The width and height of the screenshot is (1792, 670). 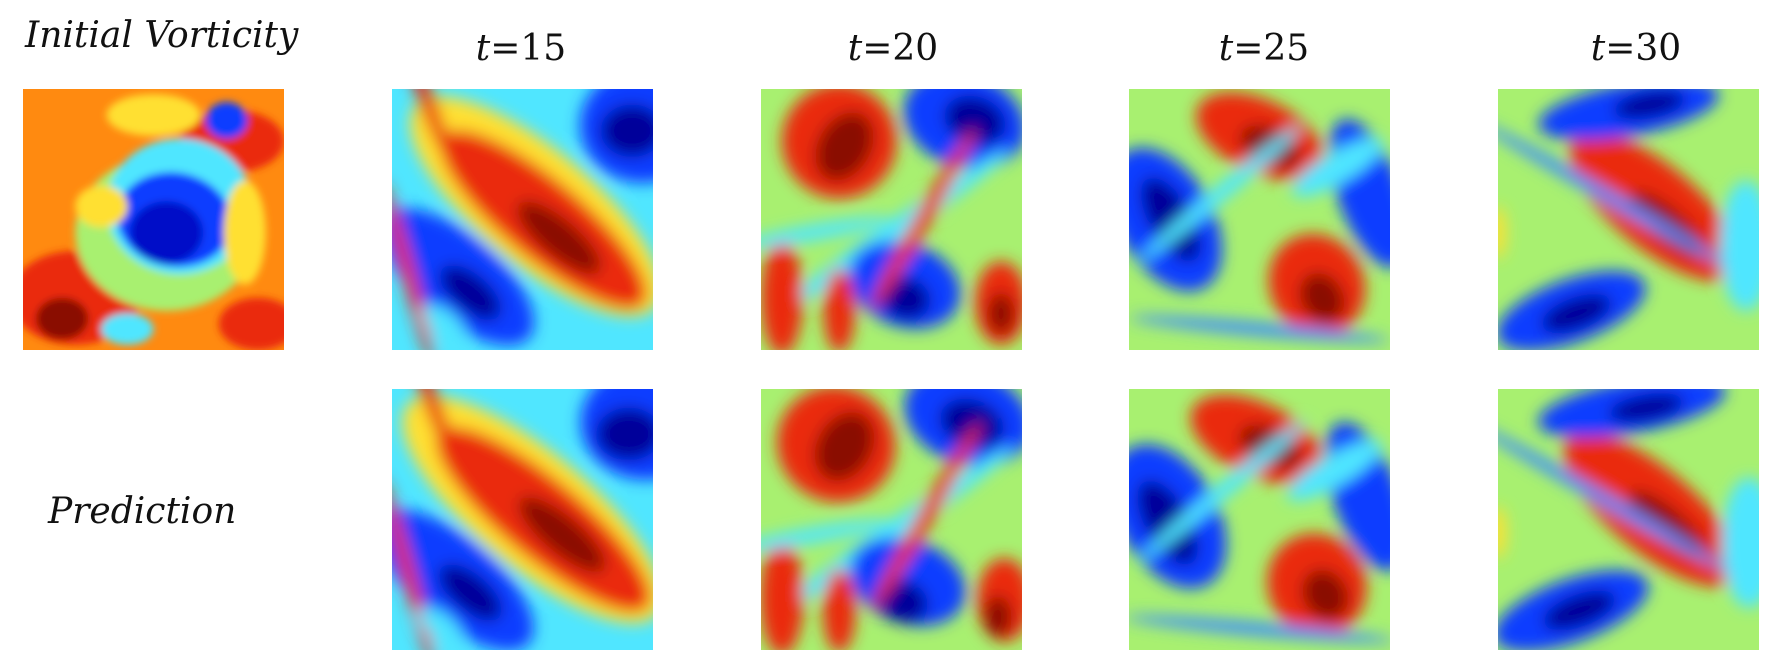 I want to click on time-value: =30, so click(x=1643, y=48).